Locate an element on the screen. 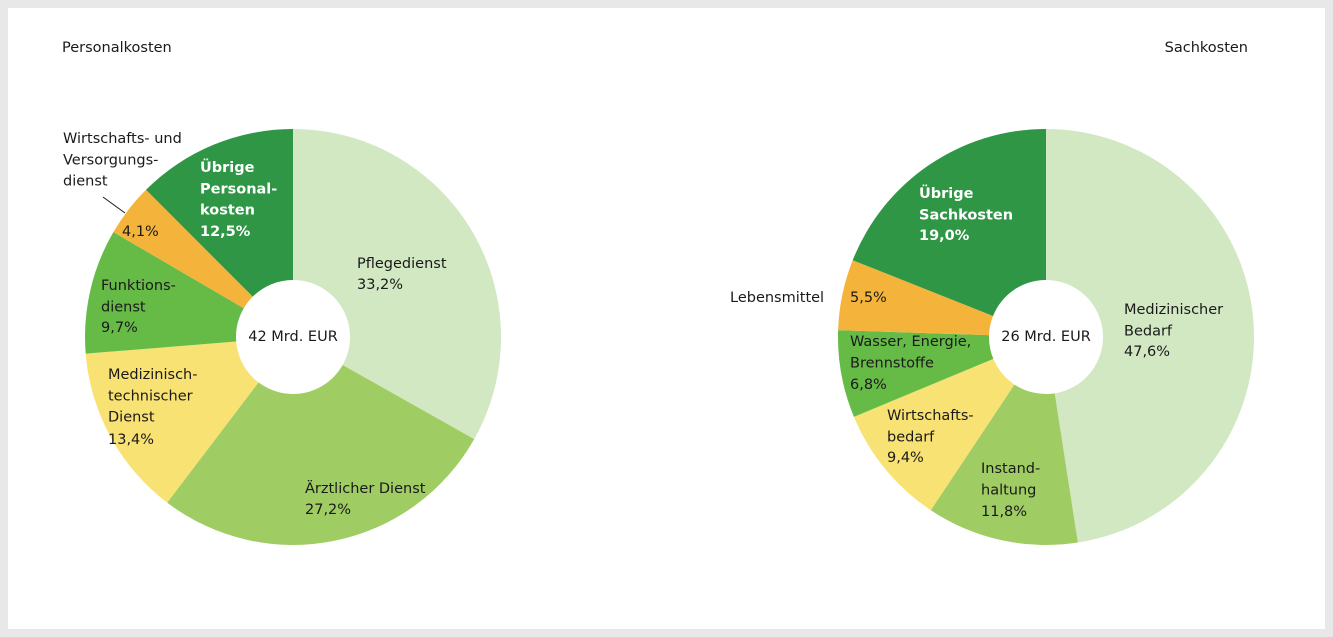 The image size is (1333, 637). chart-title: Personalkosten is located at coordinates (117, 48).